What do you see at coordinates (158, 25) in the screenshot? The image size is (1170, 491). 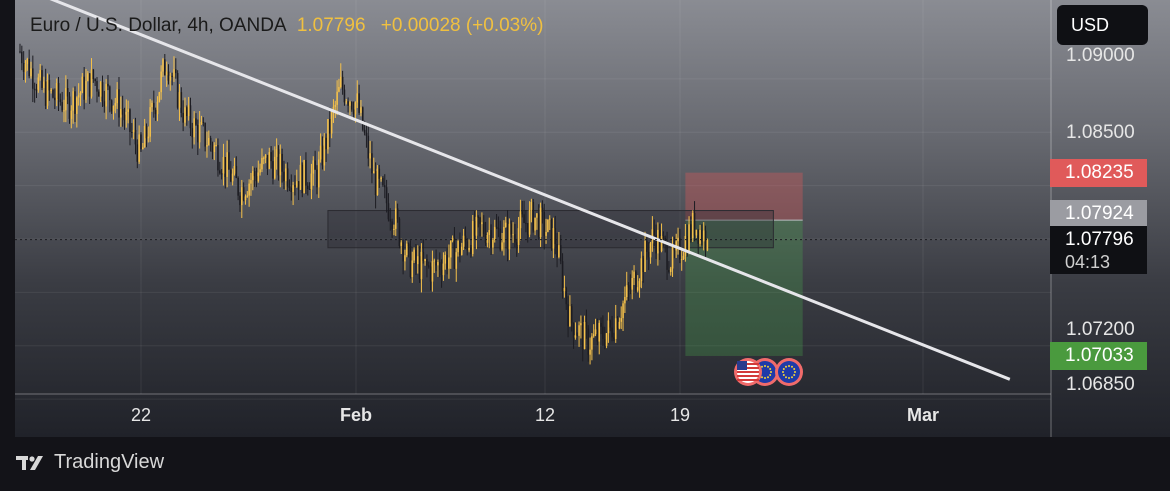 I see `symbol-title: Euro / U.S. Dollar, 4h, OANDA` at bounding box center [158, 25].